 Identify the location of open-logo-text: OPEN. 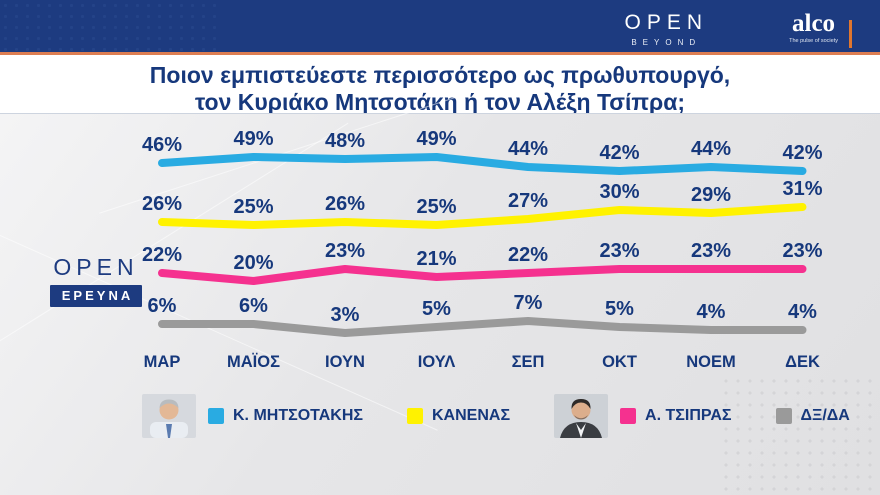
(666, 22).